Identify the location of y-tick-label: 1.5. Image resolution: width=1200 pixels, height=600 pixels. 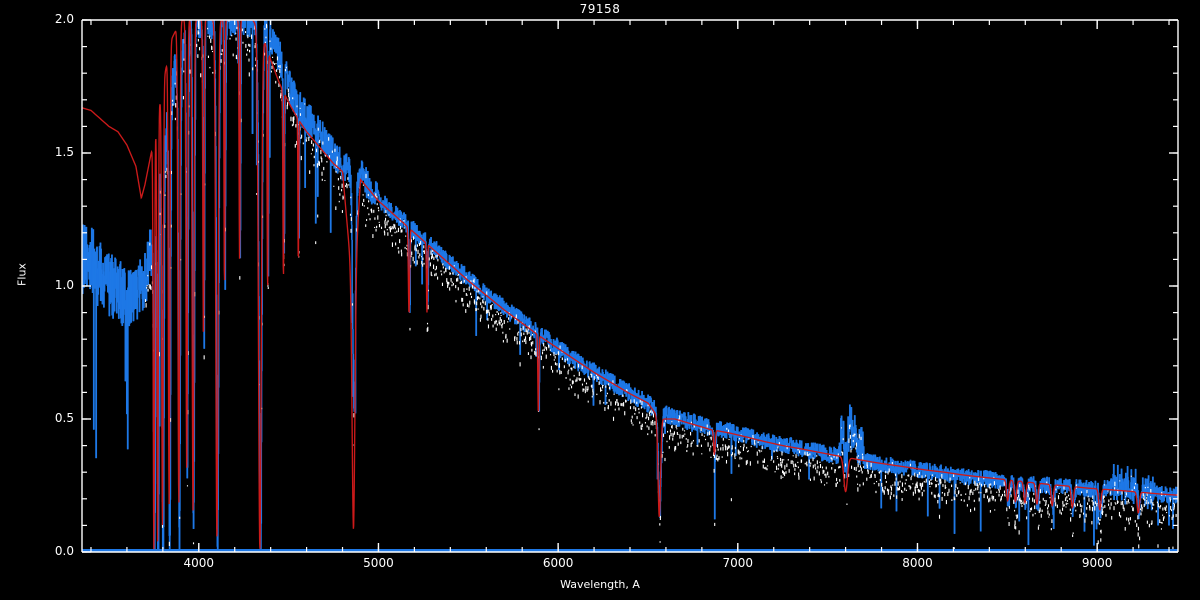
(64, 152).